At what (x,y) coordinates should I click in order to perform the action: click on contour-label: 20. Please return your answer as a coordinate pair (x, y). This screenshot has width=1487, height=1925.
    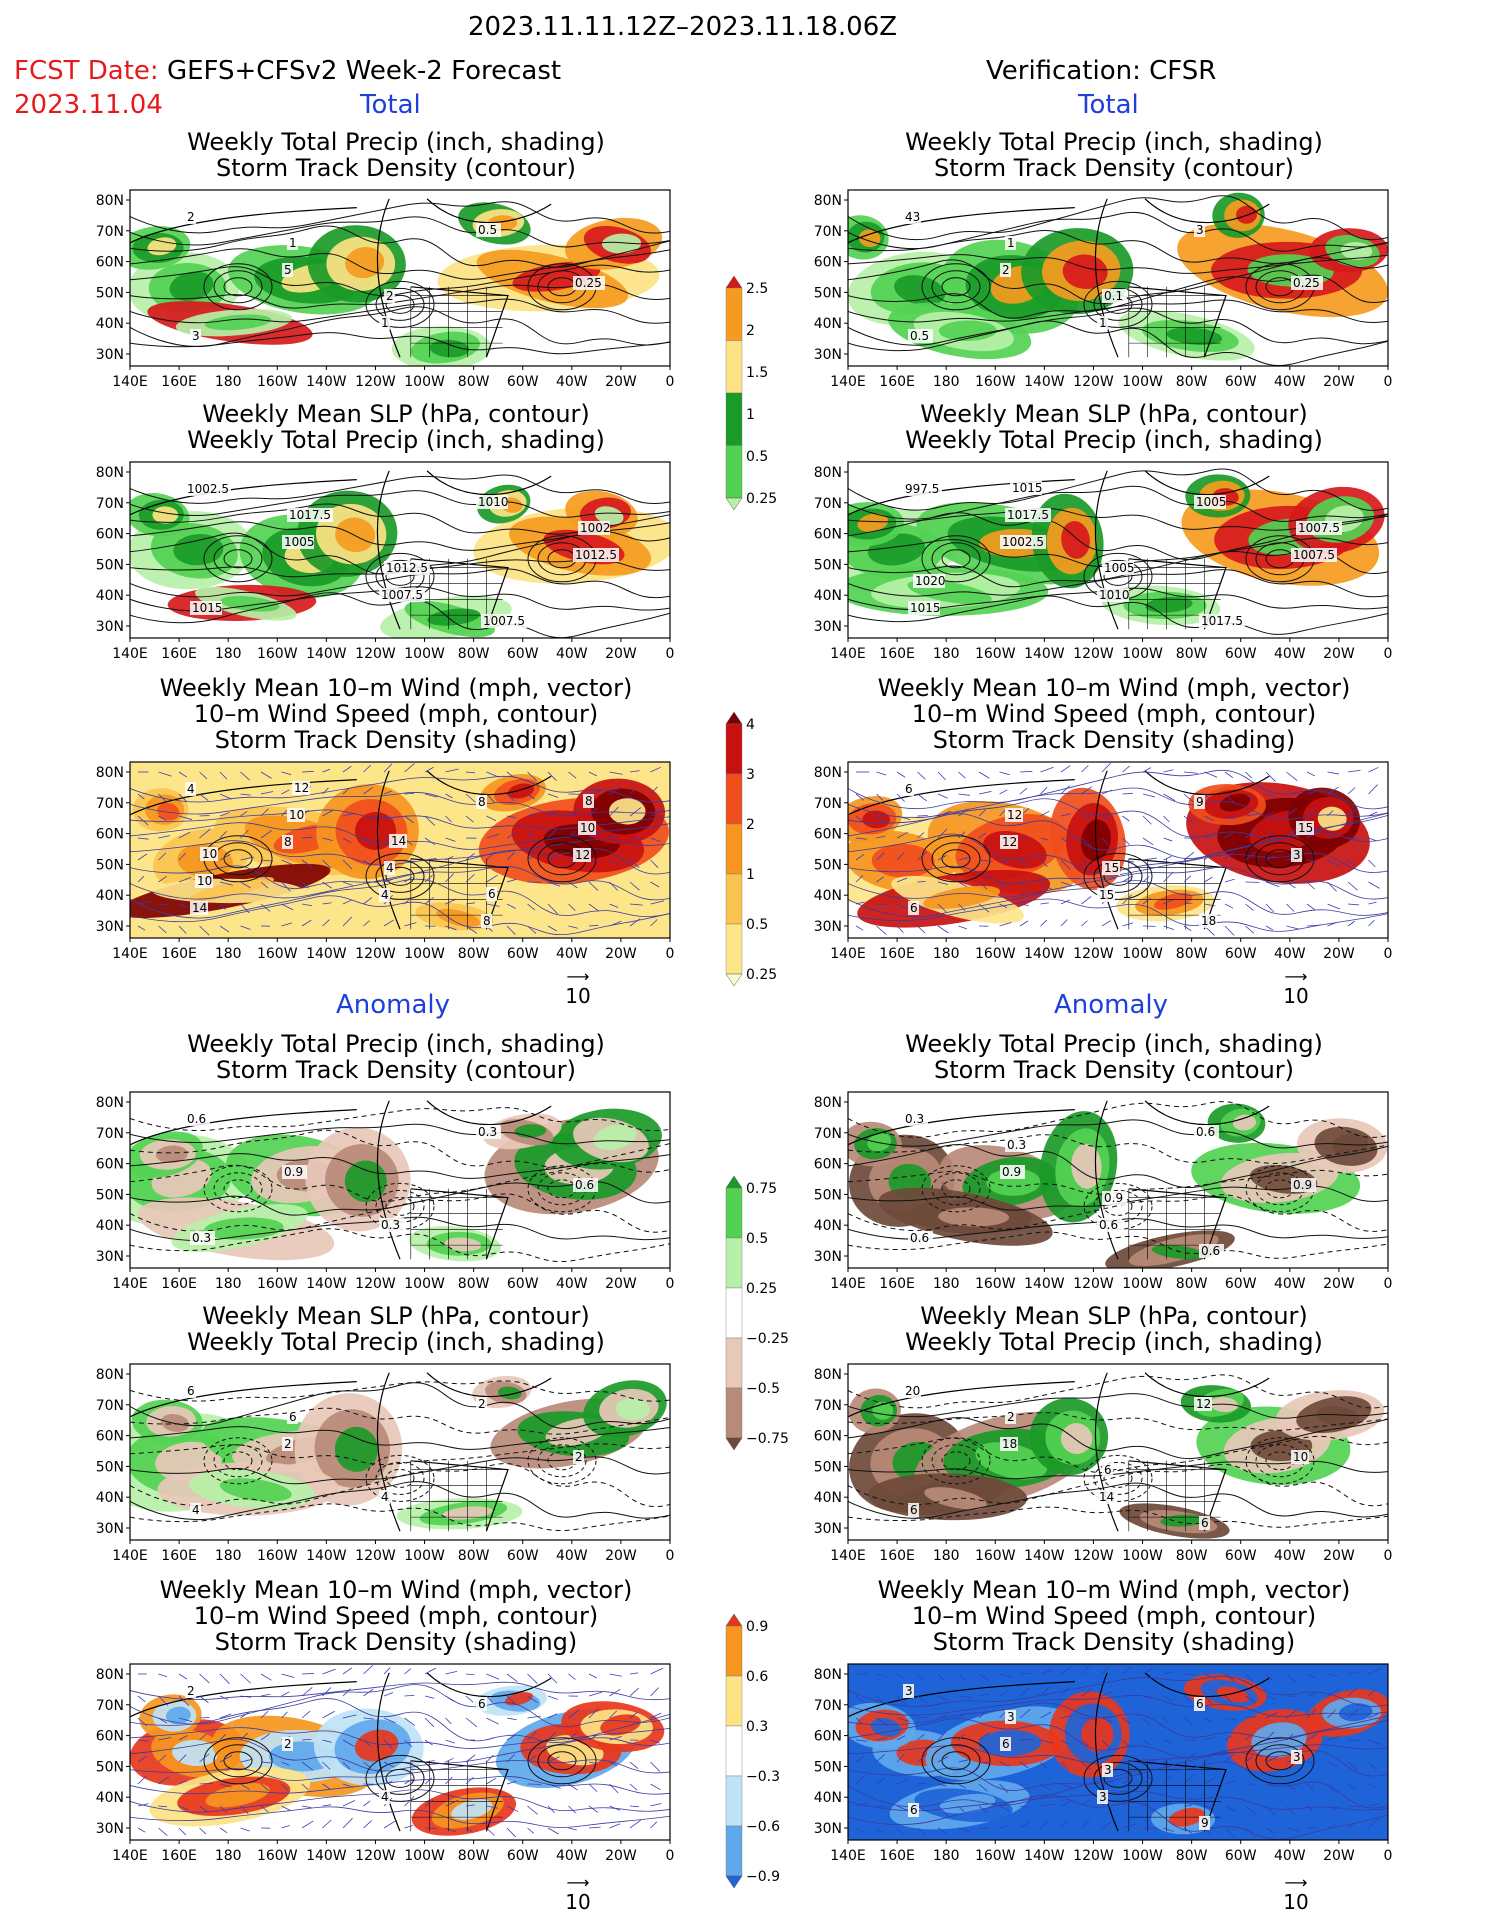
    Looking at the image, I should click on (912, 1391).